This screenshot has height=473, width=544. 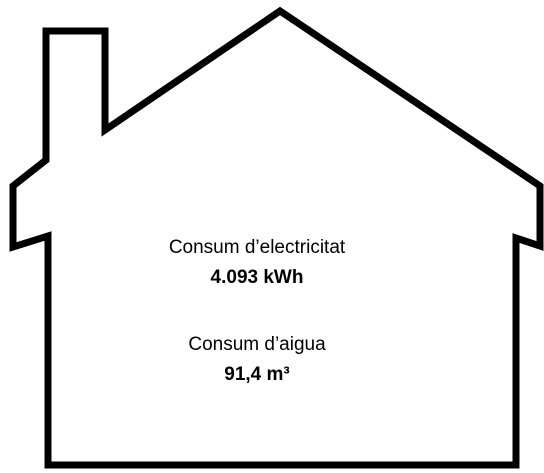 I want to click on water-label: Consum d’aigua, so click(x=257, y=344).